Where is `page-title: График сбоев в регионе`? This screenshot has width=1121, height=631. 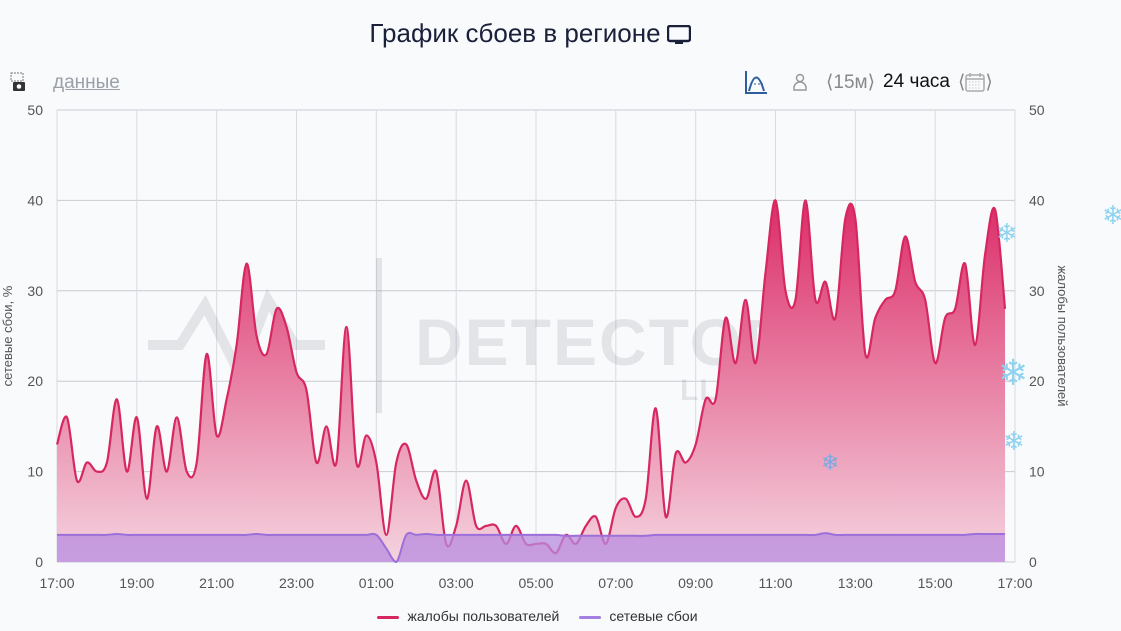
page-title: График сбоев в регионе is located at coordinates (530, 33).